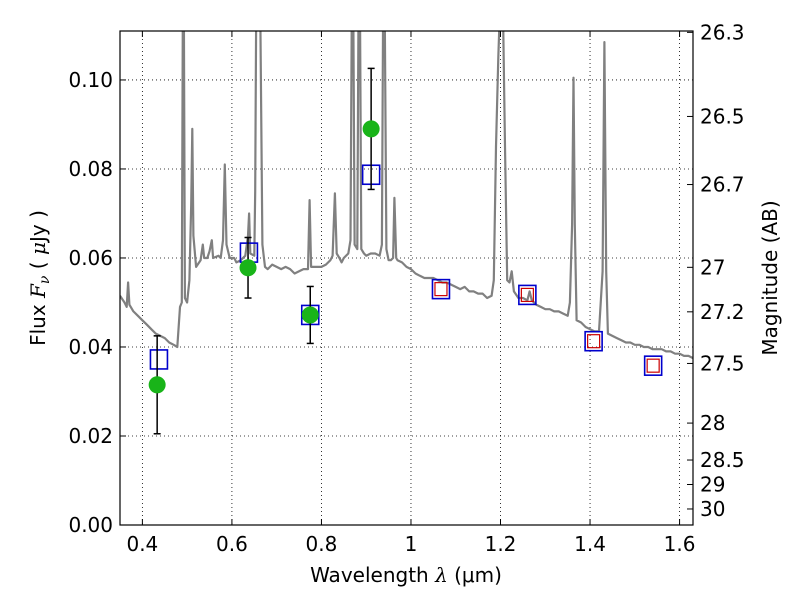  Describe the element at coordinates (722, 116) in the screenshot. I see `y2-tick-label: 26.5` at that location.